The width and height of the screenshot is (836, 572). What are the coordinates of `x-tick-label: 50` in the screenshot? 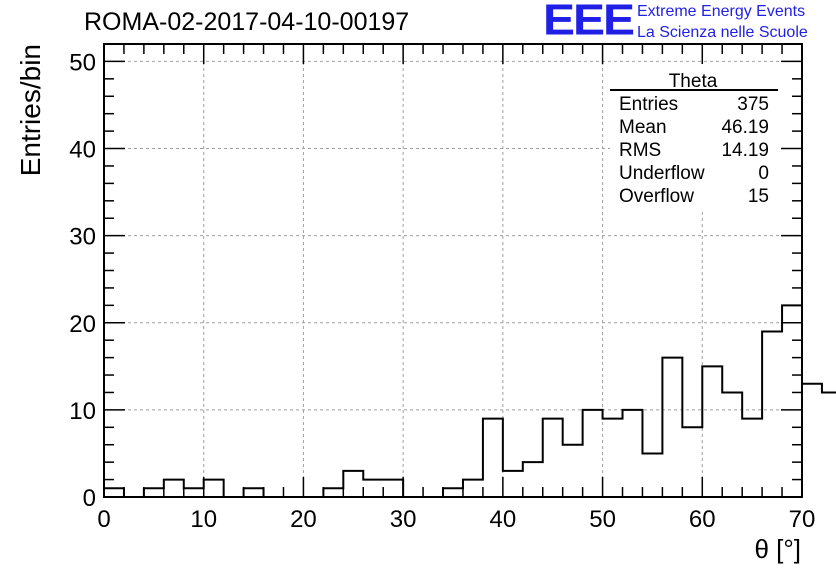 It's located at (602, 519).